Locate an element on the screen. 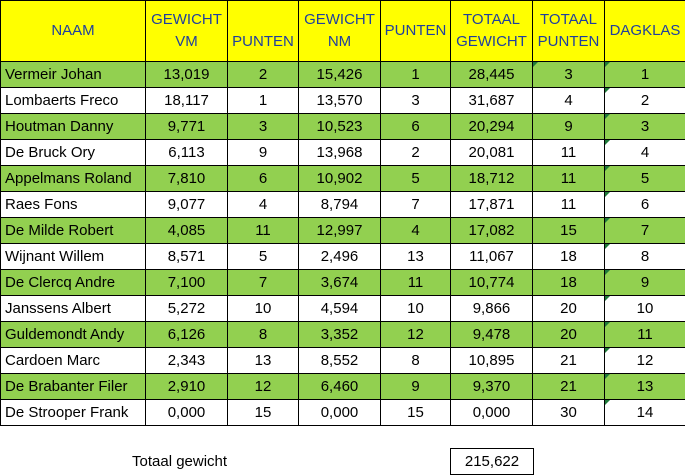 This screenshot has height=476, width=685. cell-dagklas: 1 is located at coordinates (644, 74).